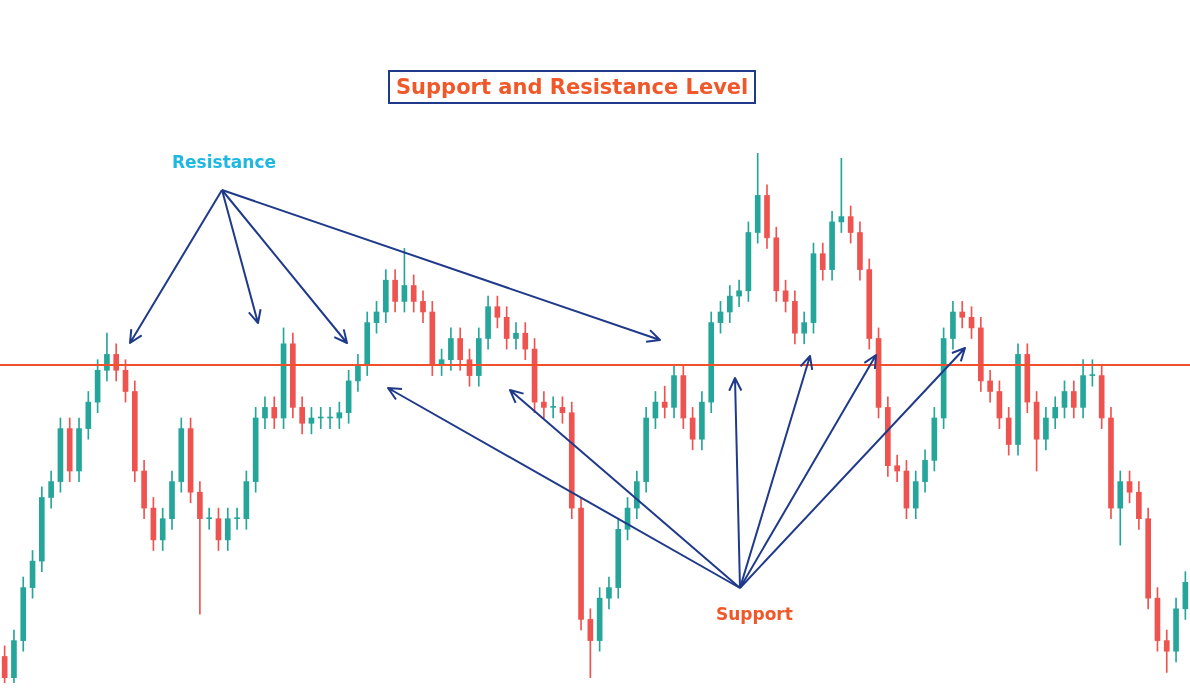  Describe the element at coordinates (754, 614) in the screenshot. I see `annotation: Support` at that location.